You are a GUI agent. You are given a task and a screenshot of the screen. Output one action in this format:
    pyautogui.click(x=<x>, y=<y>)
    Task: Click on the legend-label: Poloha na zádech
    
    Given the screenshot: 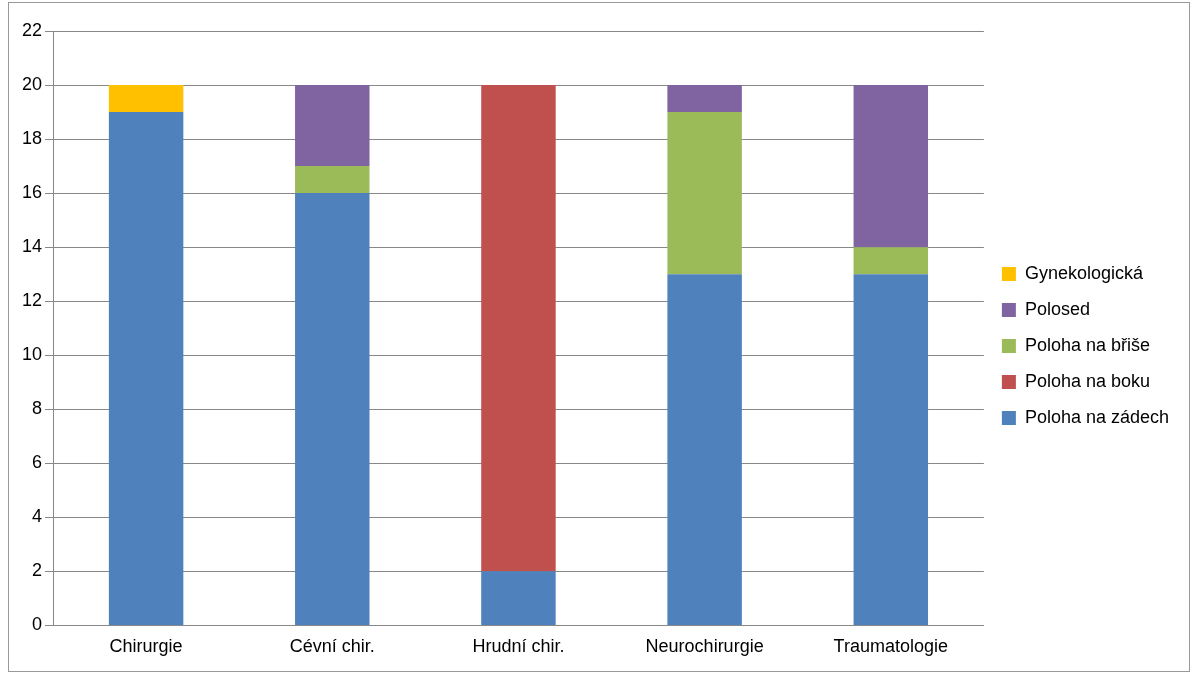 What is the action you would take?
    pyautogui.click(x=1097, y=416)
    